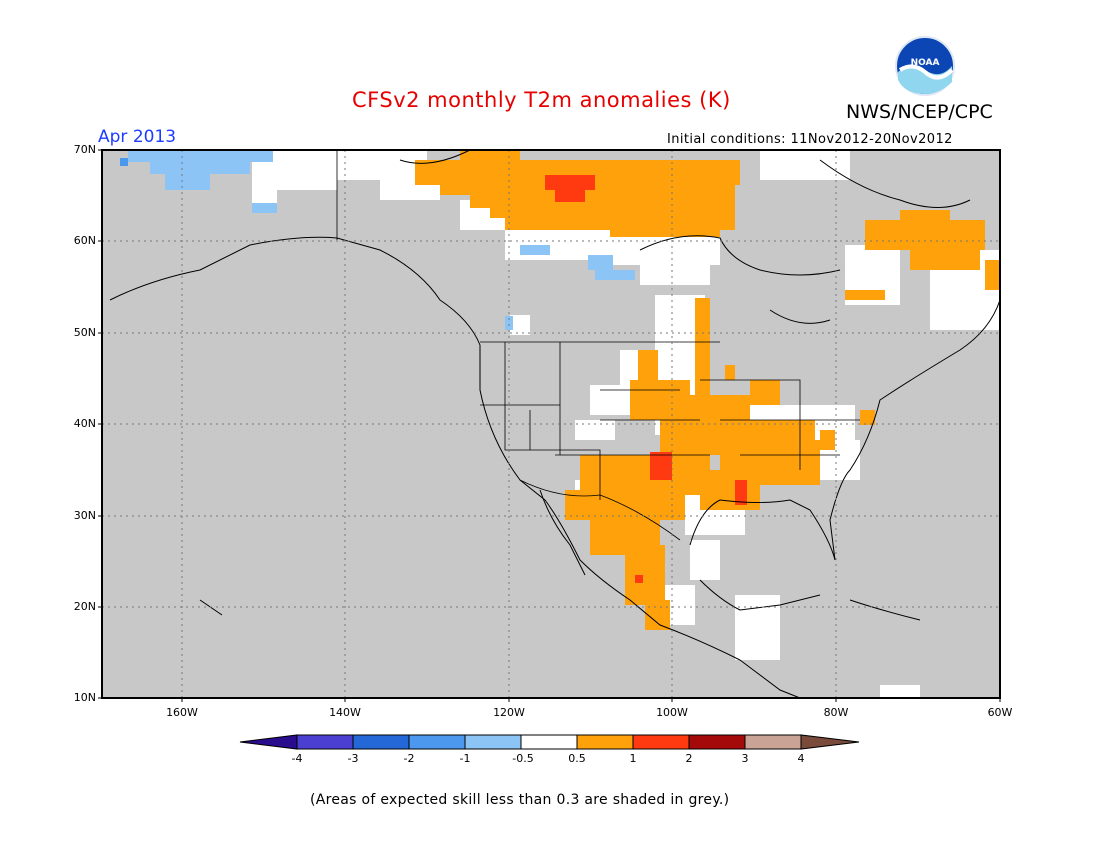 This screenshot has height=850, width=1100. I want to click on colorbar-label: -4, so click(297, 758).